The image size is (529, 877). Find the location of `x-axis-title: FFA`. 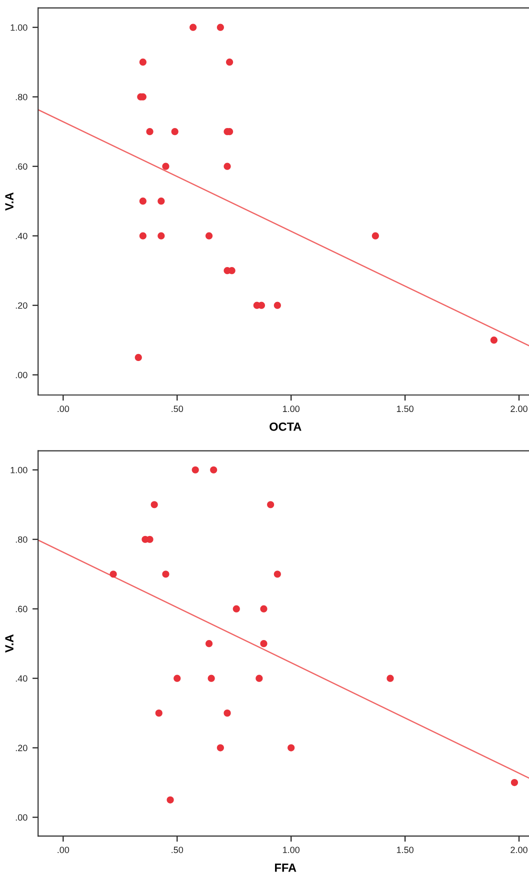

x-axis-title: FFA is located at coordinates (285, 868).